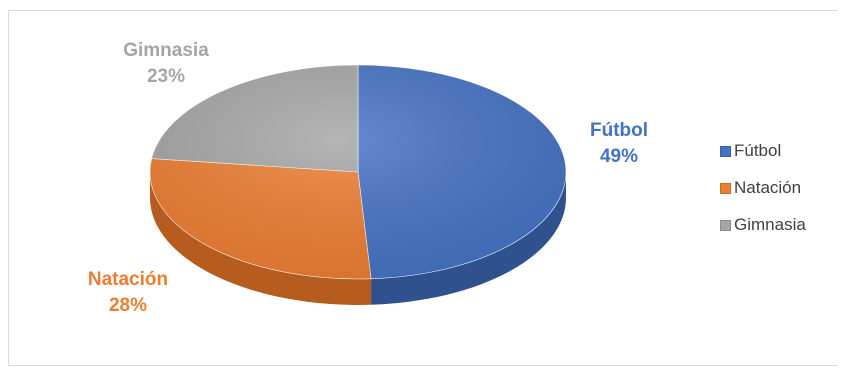  What do you see at coordinates (128, 293) in the screenshot?
I see `data-label-natacion: Natación 28%` at bounding box center [128, 293].